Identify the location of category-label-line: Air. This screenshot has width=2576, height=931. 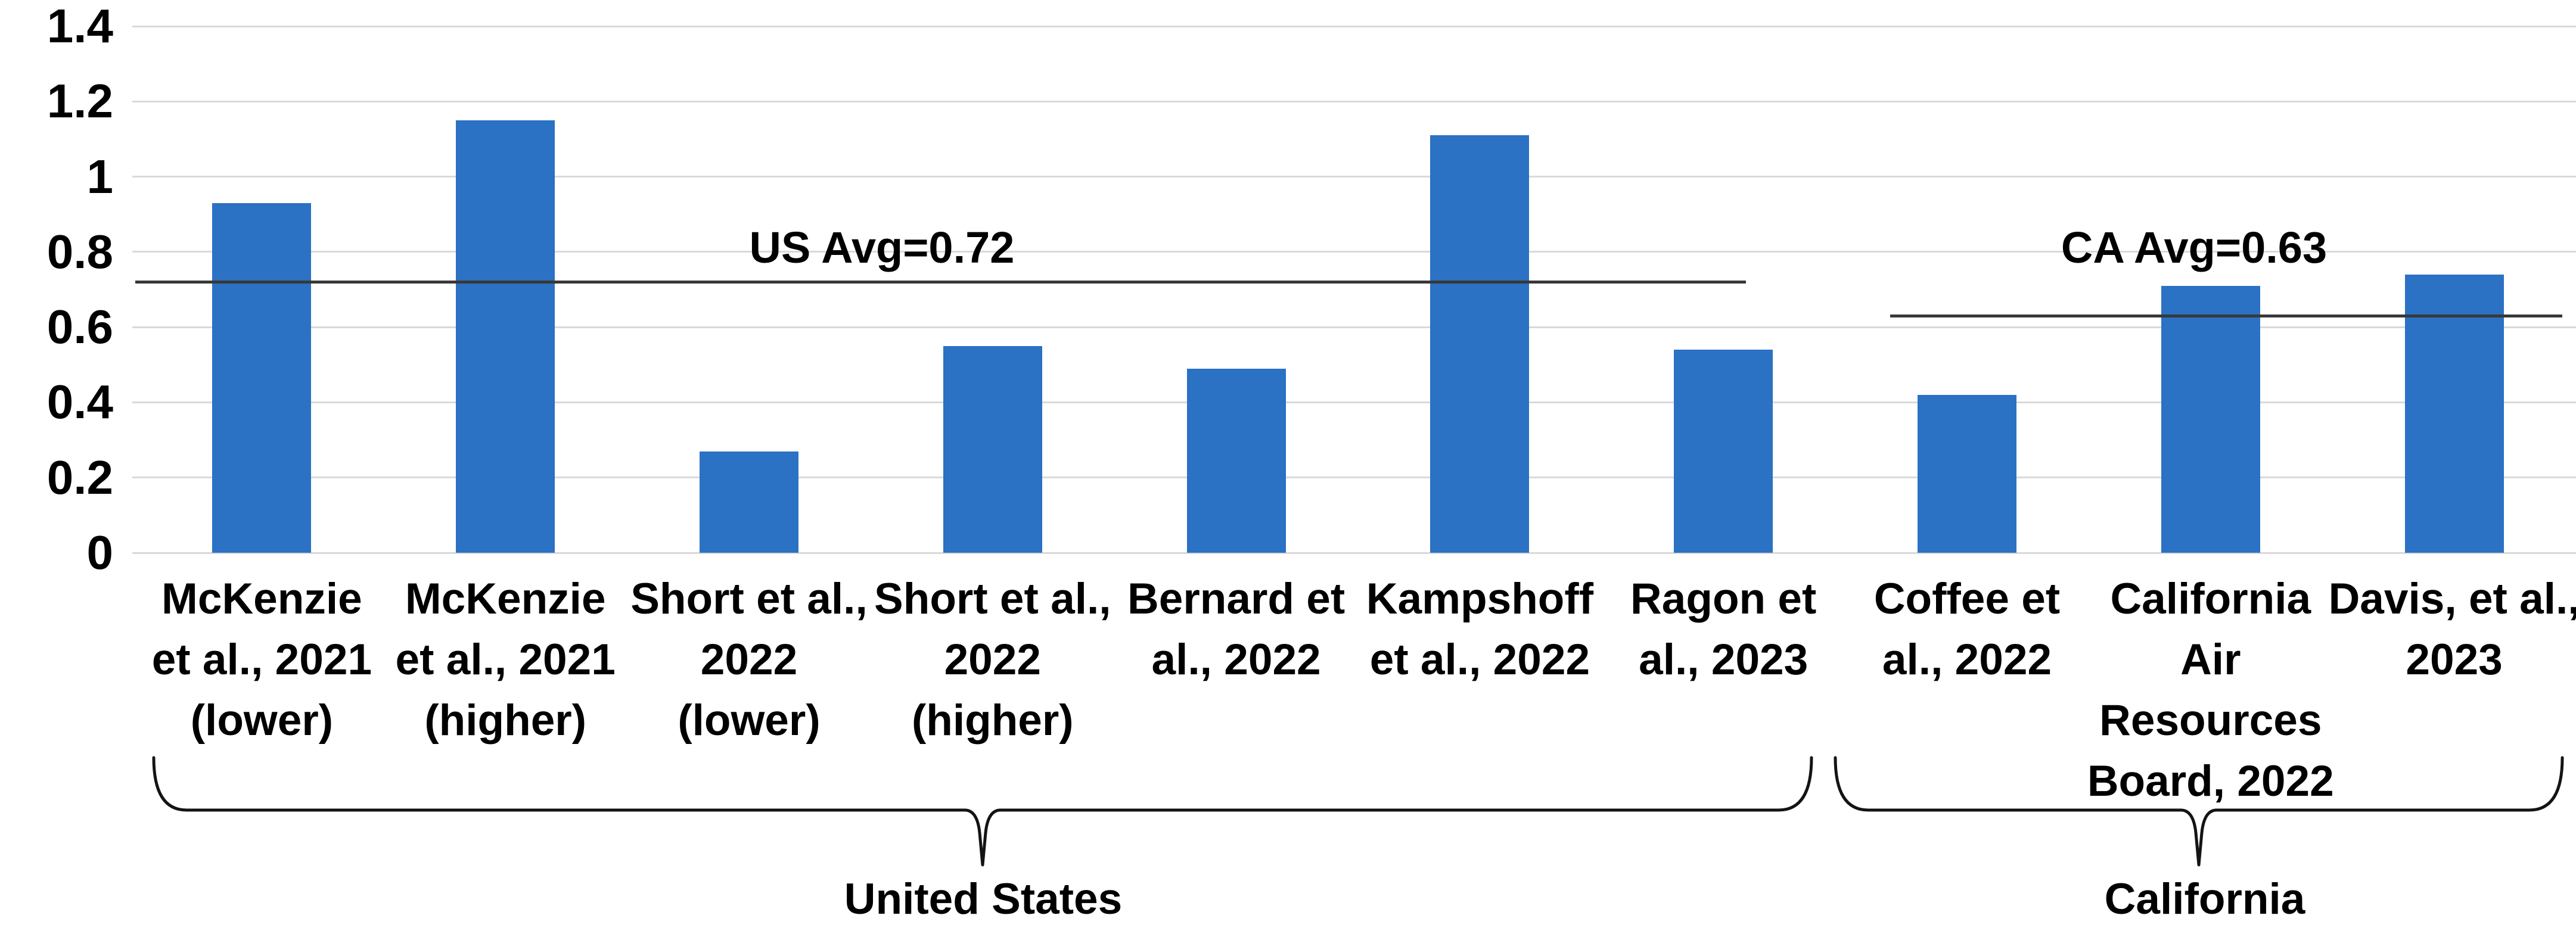
(2210, 660).